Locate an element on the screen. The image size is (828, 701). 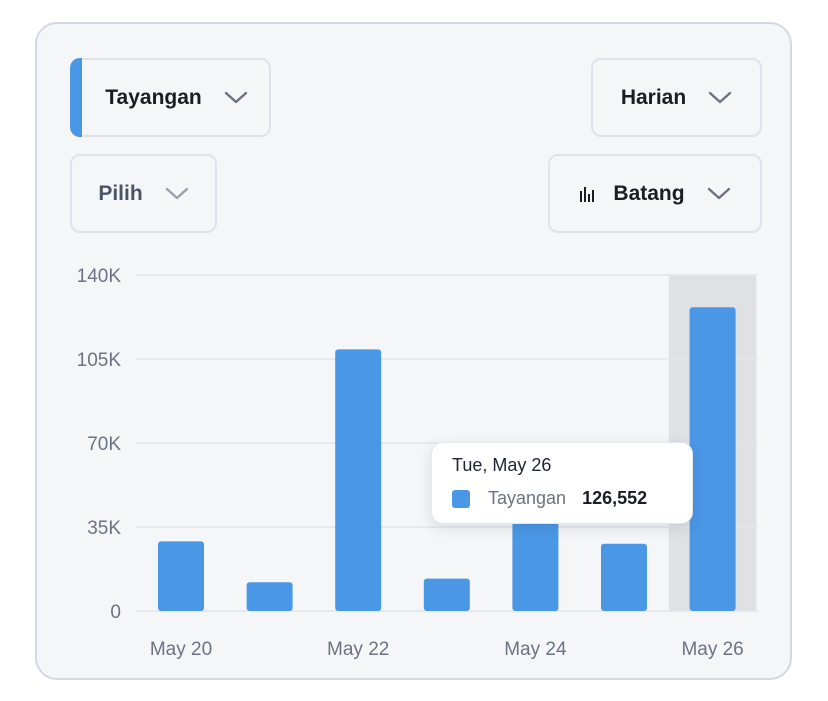
tooltip-row: Tayangan 126,552 is located at coordinates (562, 498).